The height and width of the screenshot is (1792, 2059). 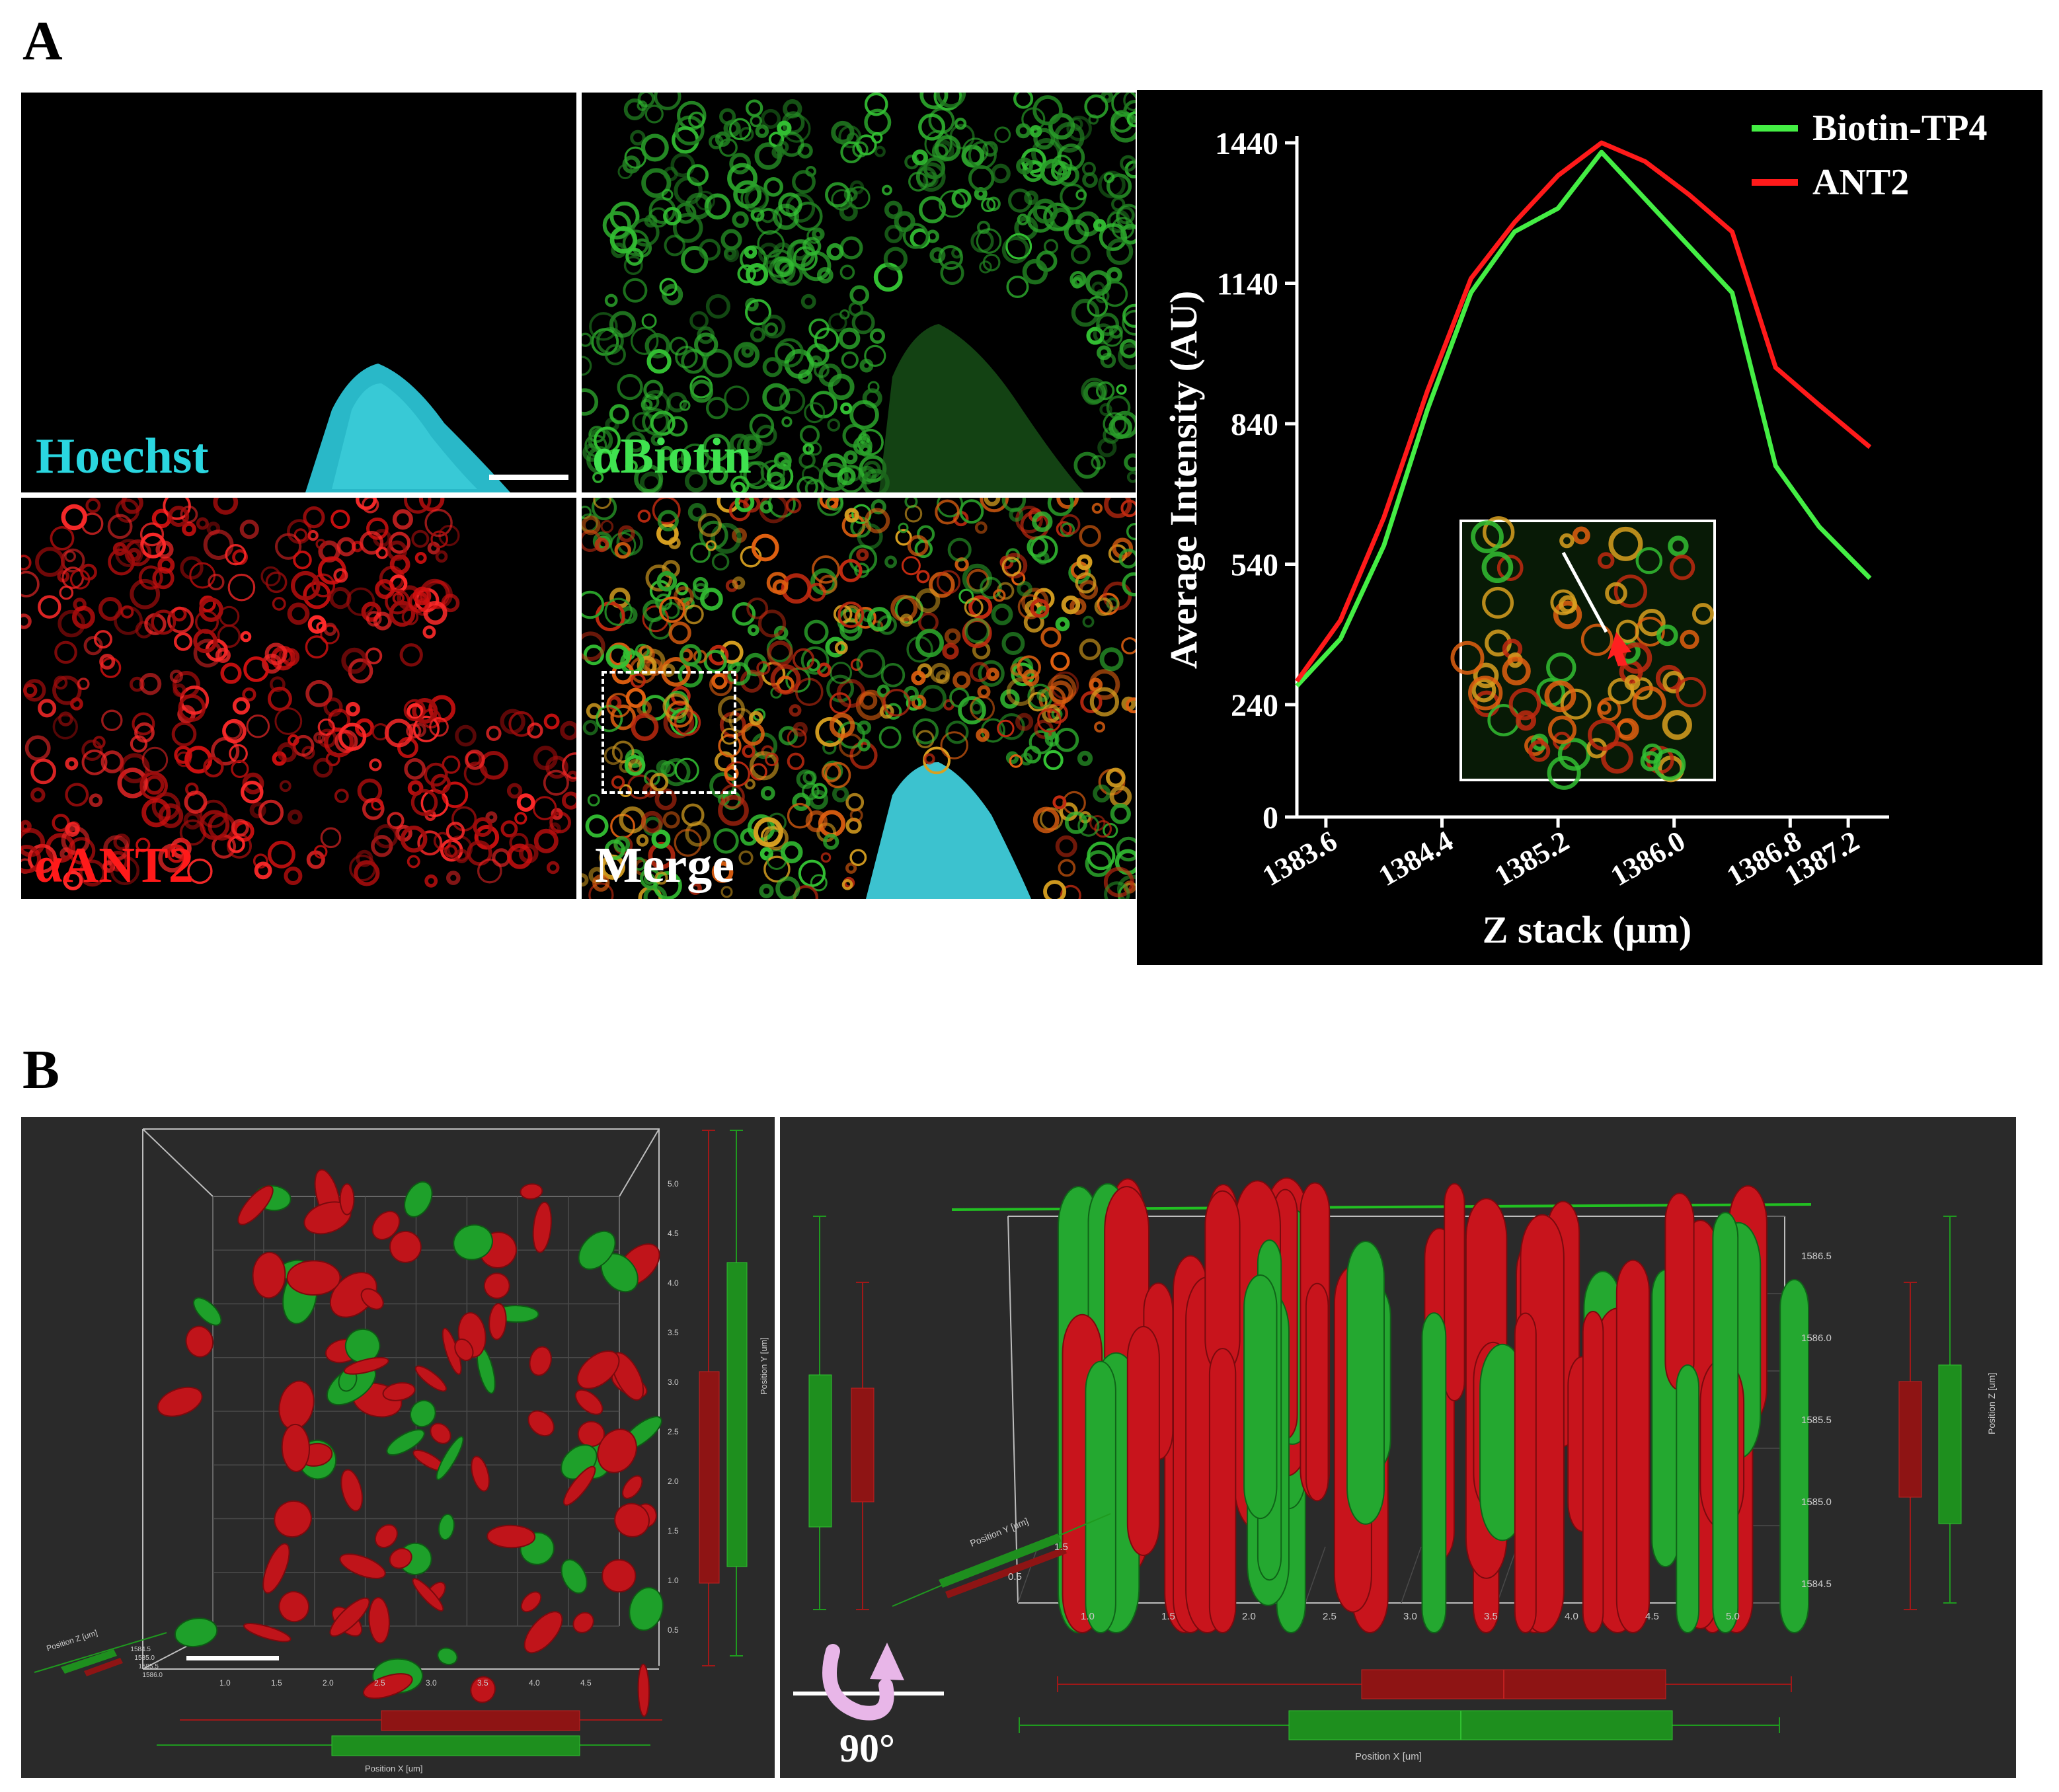 I want to click on chart-y-tick-label: 540, so click(x=1254, y=565).